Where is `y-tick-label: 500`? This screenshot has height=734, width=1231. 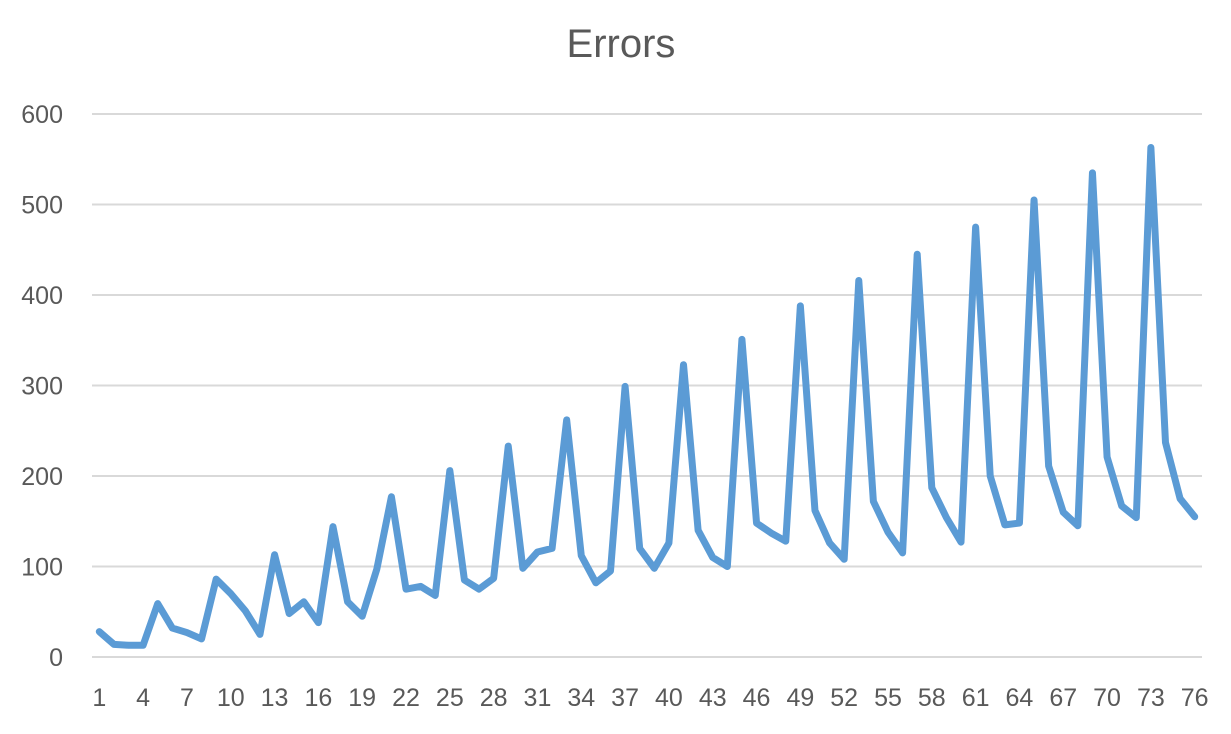
y-tick-label: 500 is located at coordinates (42, 206).